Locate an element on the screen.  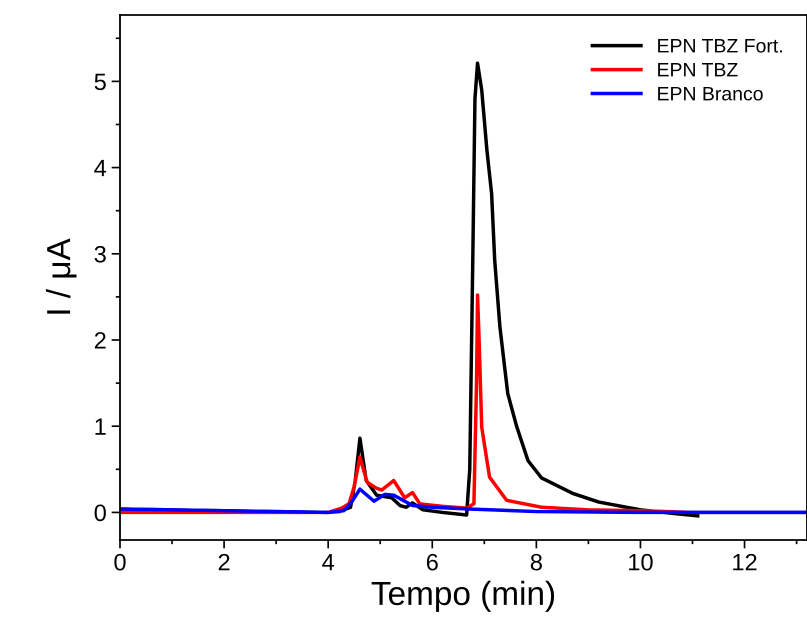
x-tick-label: 6 is located at coordinates (432, 562).